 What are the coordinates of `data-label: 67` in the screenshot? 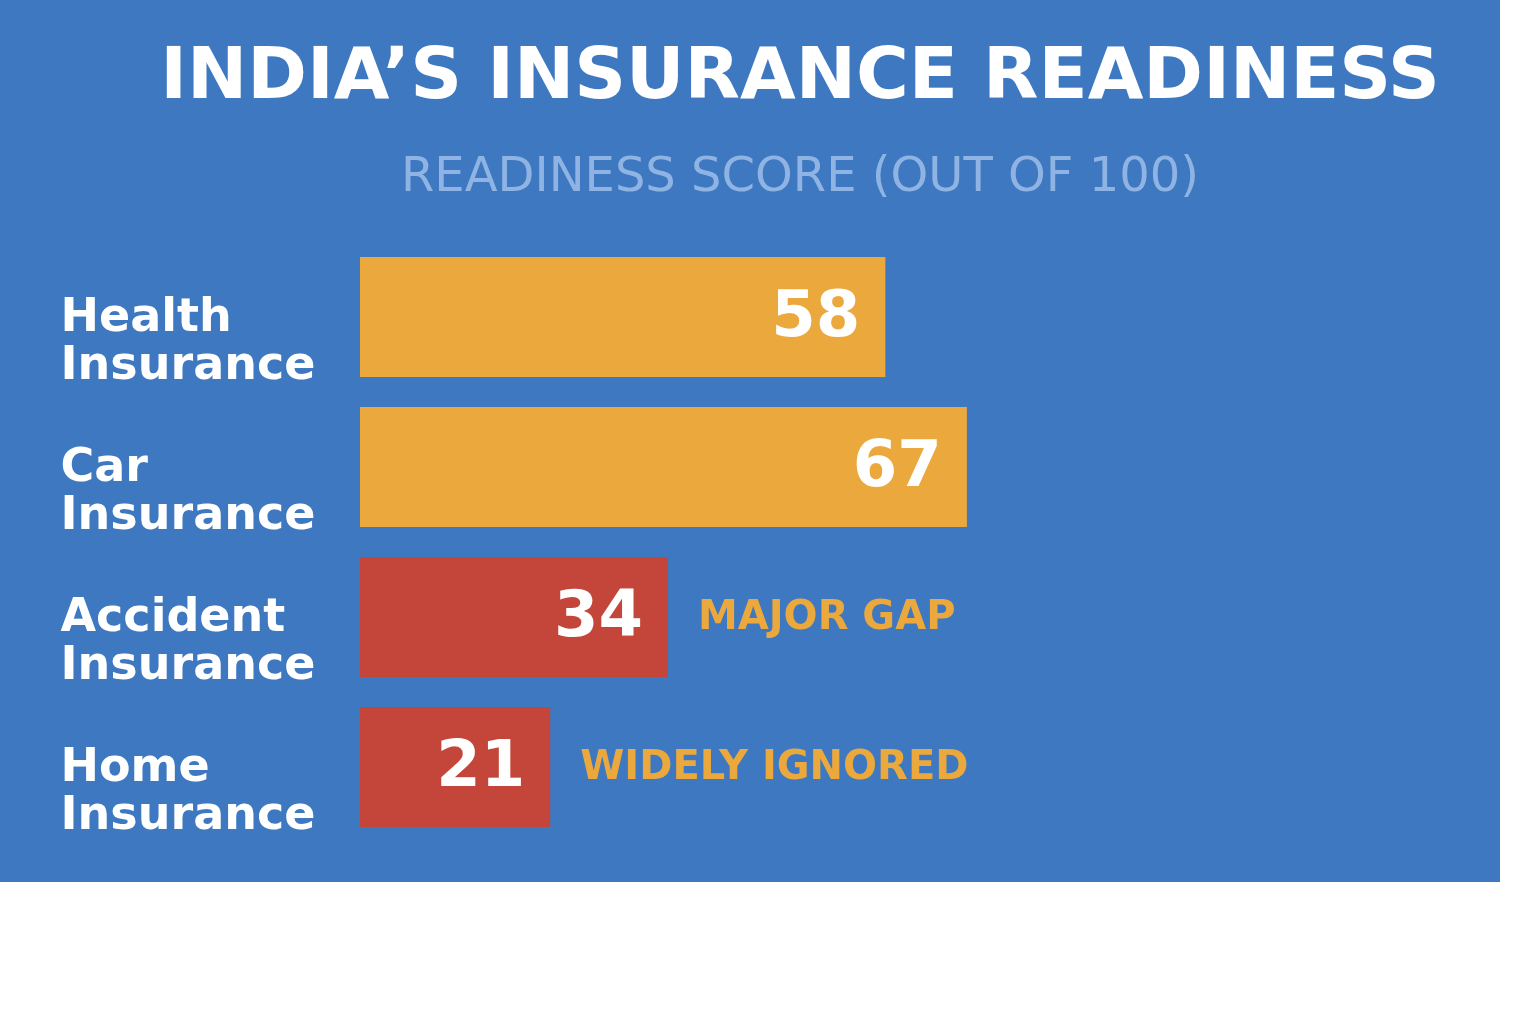 It's located at (897, 464).